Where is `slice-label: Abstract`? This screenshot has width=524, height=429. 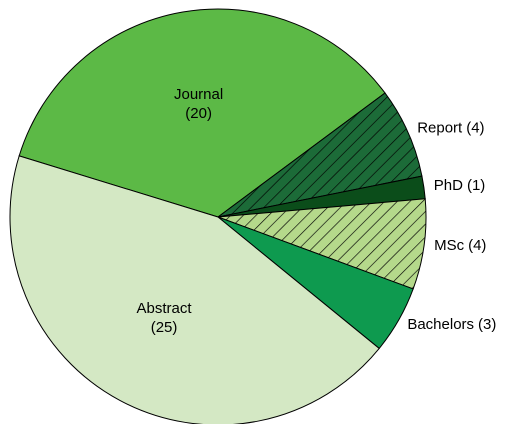
slice-label: Abstract is located at coordinates (165, 308).